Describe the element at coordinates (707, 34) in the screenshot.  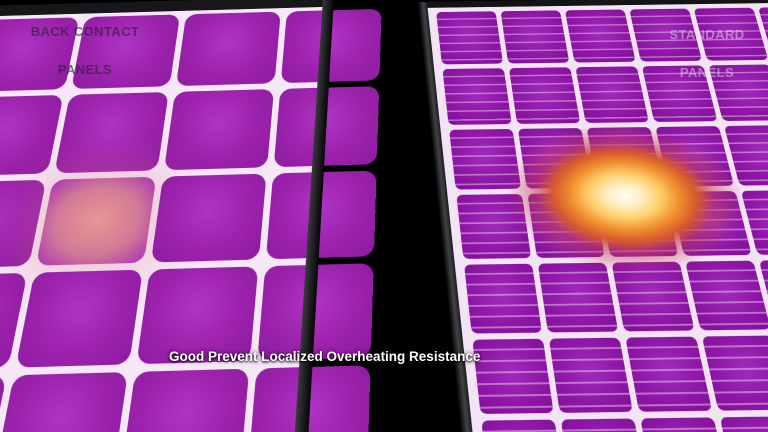
I see `standard-label-line1: STANDARD` at that location.